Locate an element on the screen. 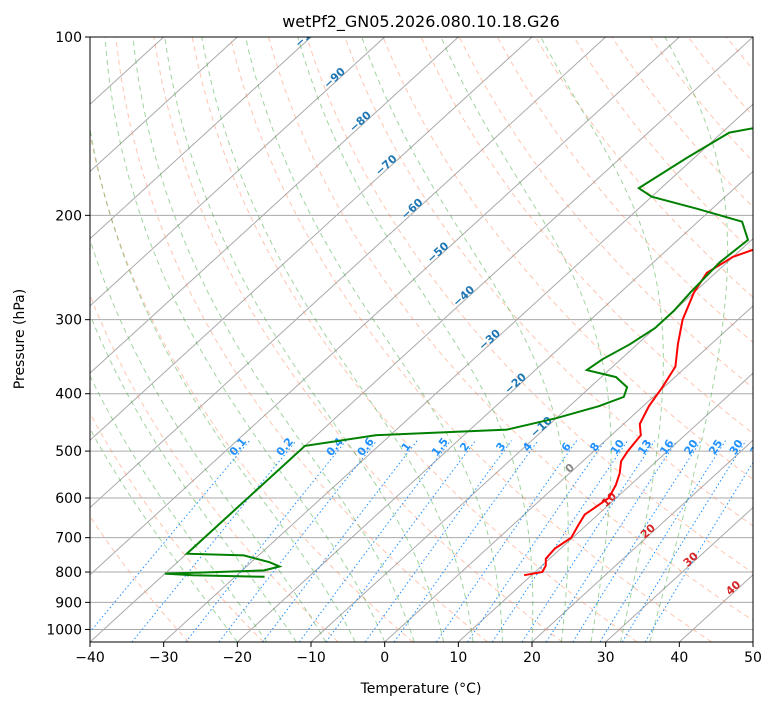 The width and height of the screenshot is (775, 712). y-tick-label: 100 is located at coordinates (68, 38).